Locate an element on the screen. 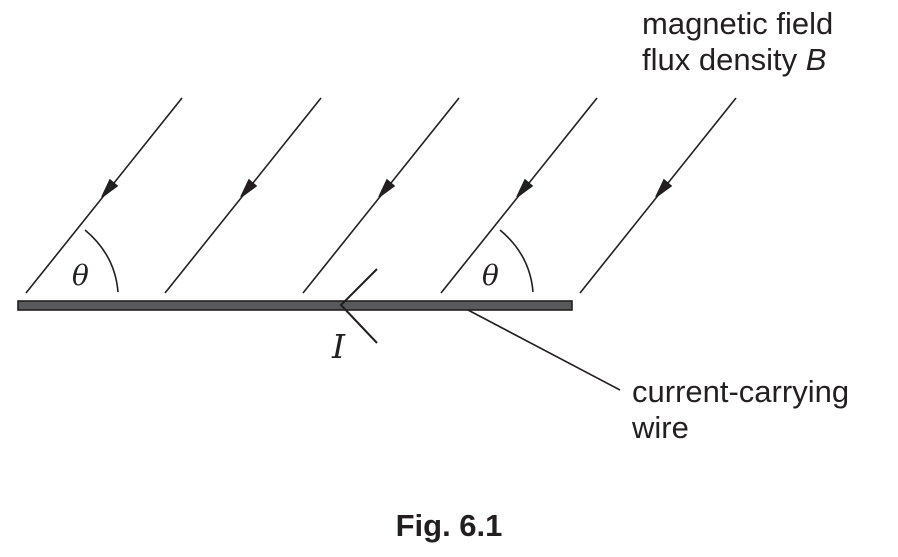 The image size is (898, 557). current-direction-arrow is located at coordinates (358, 306).